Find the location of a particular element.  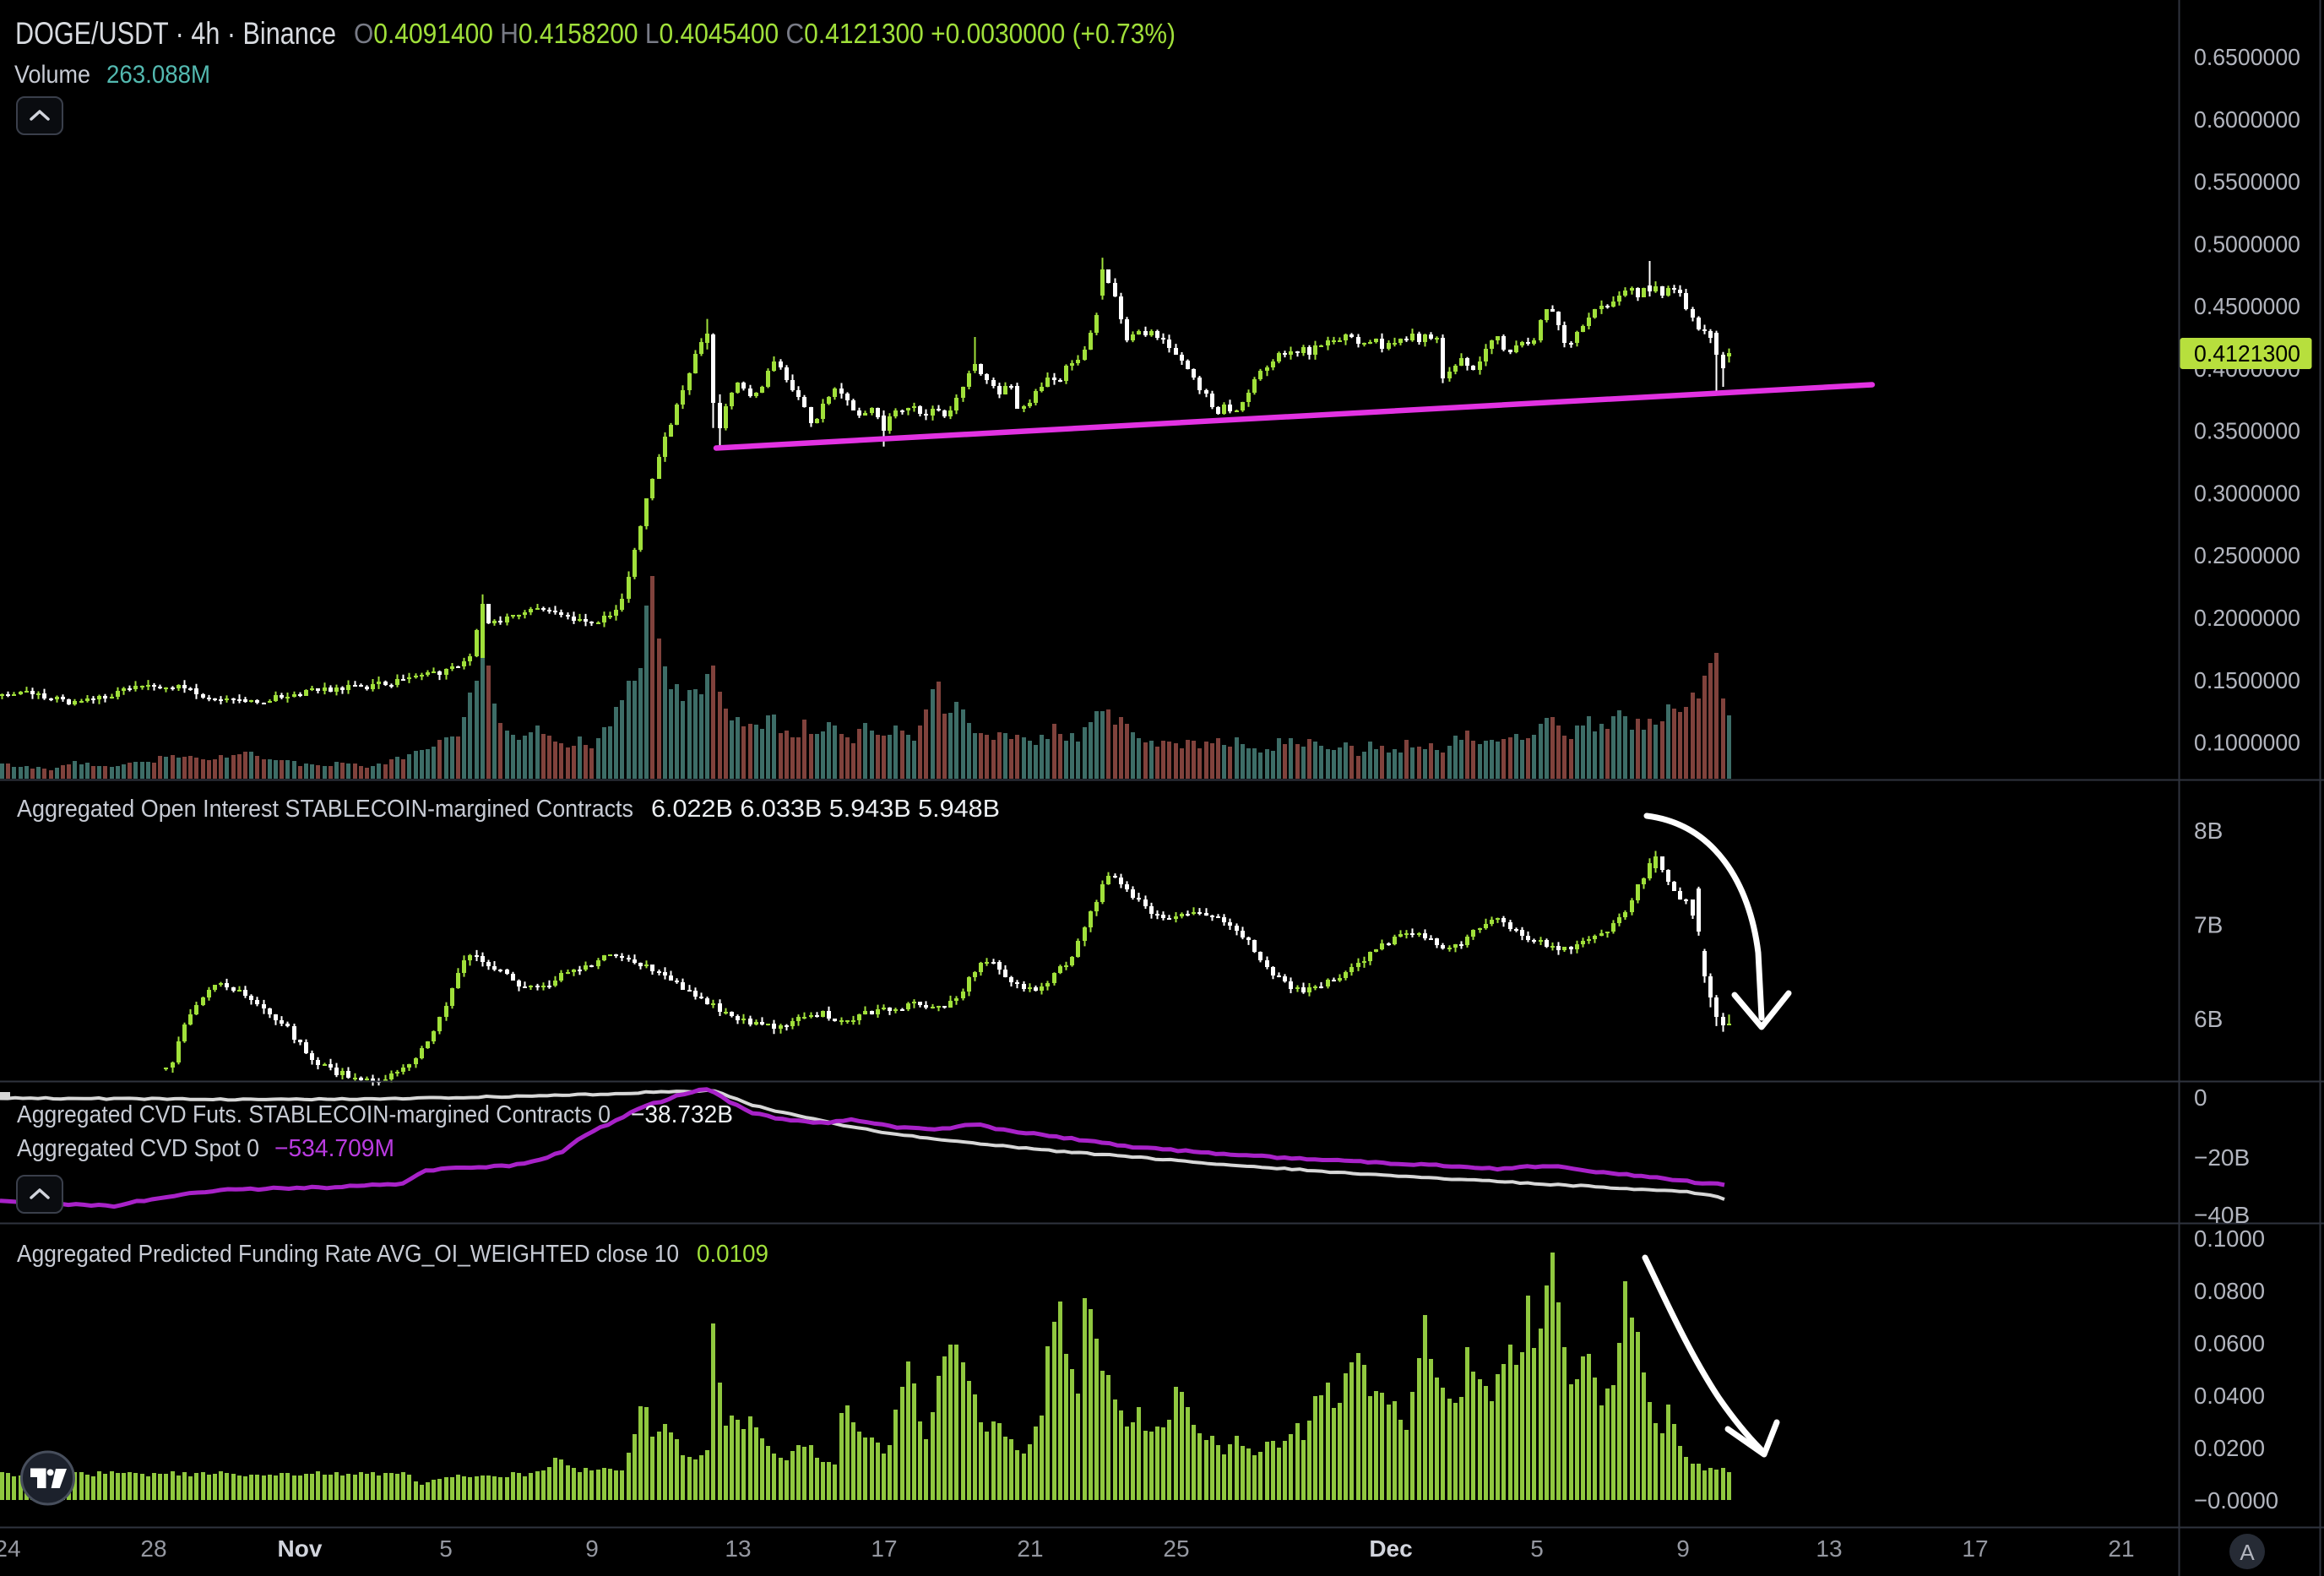

svg-text: 8B is located at coordinates (2208, 831).